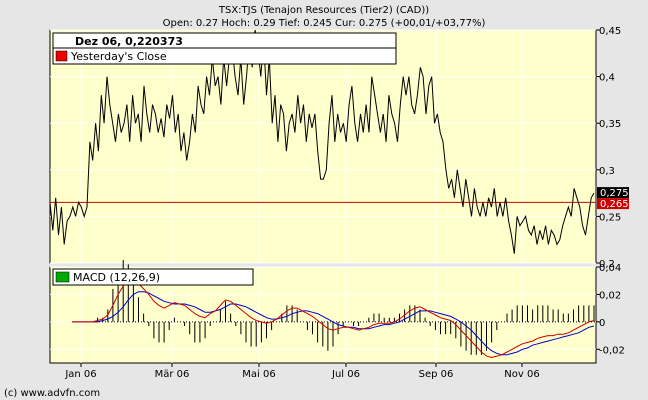 This screenshot has width=648, height=400. What do you see at coordinates (610, 309) in the screenshot?
I see `macd-y-ticks: 0,04 0,02 0 -0,02` at bounding box center [610, 309].